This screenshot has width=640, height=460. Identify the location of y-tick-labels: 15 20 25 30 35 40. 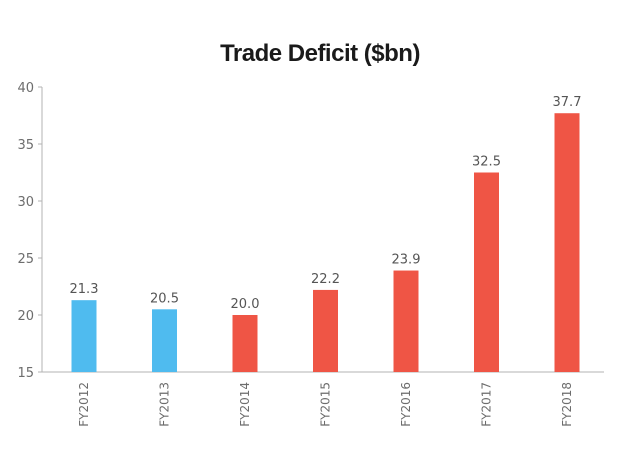
(25, 231).